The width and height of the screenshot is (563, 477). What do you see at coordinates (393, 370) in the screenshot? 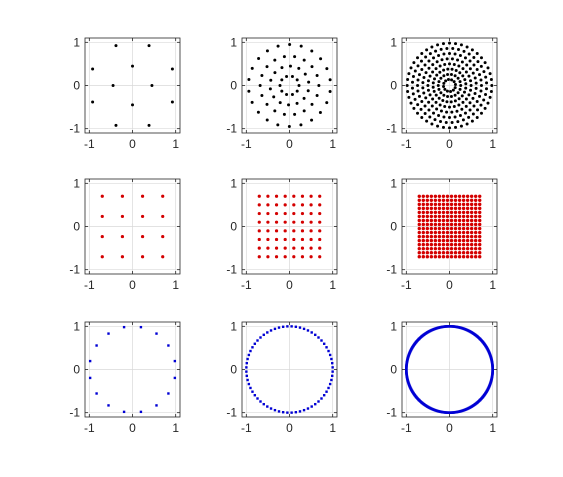
I see `y-tick-label: 0` at bounding box center [393, 370].